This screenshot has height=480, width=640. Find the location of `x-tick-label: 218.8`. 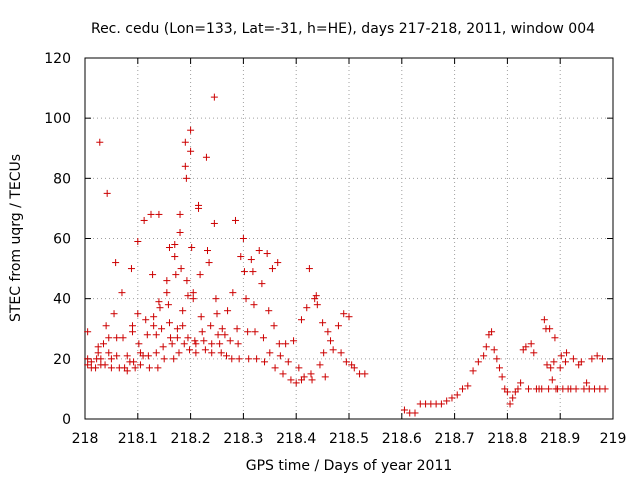

x-tick-label: 218.8 is located at coordinates (507, 439).